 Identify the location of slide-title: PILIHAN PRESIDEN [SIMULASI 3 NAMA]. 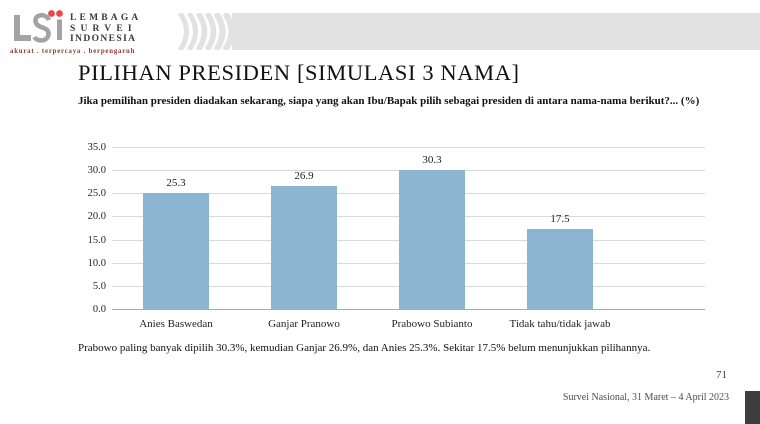
(299, 72).